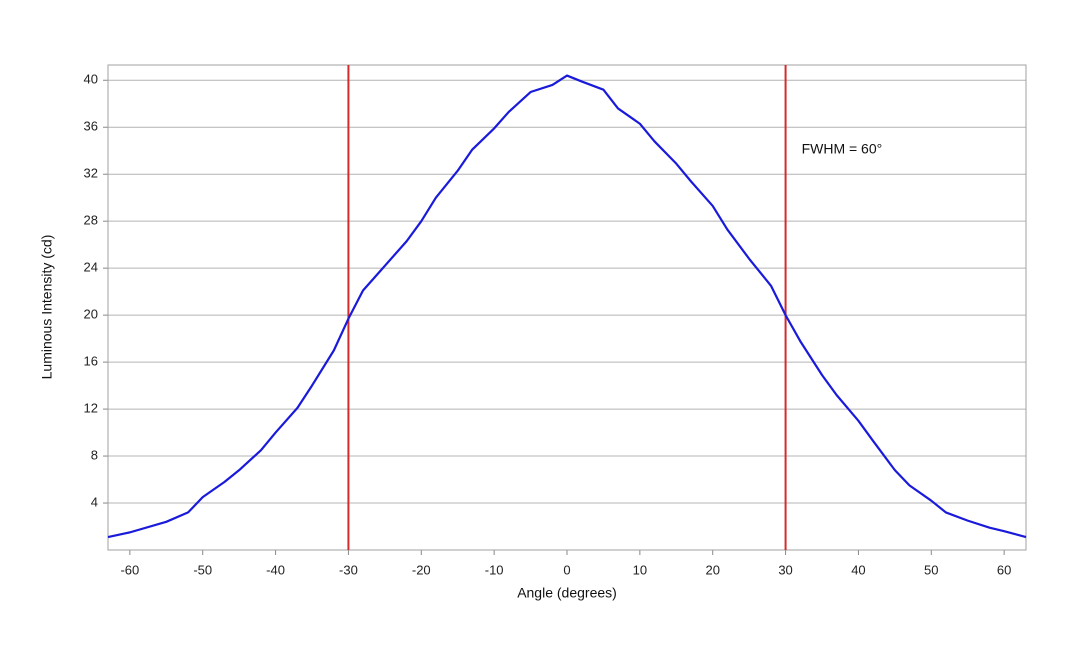  Describe the element at coordinates (1004, 569) in the screenshot. I see `x-tick-label: 60` at that location.